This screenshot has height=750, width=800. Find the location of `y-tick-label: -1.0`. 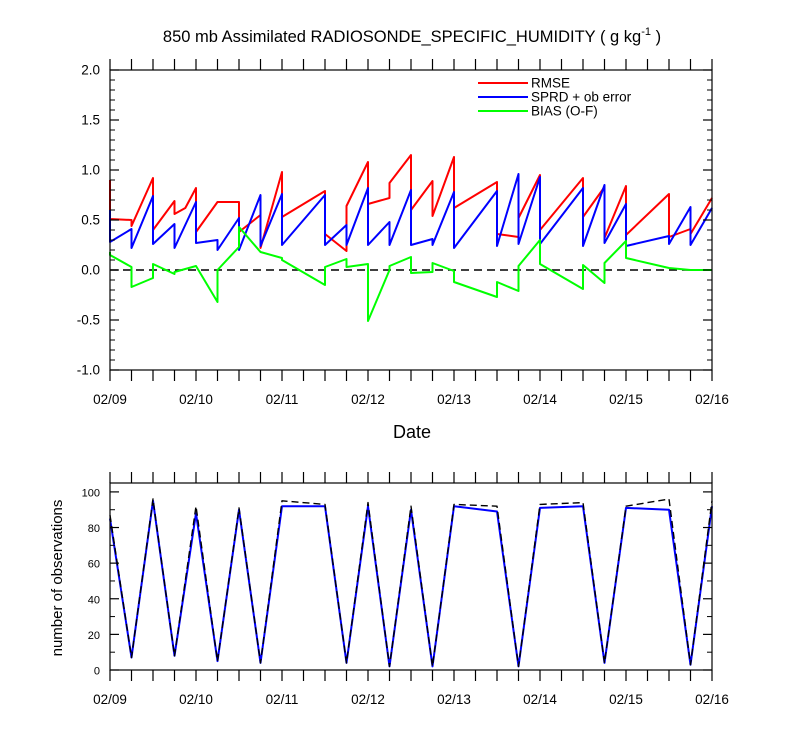

y-tick-label: -1.0 is located at coordinates (88, 370).